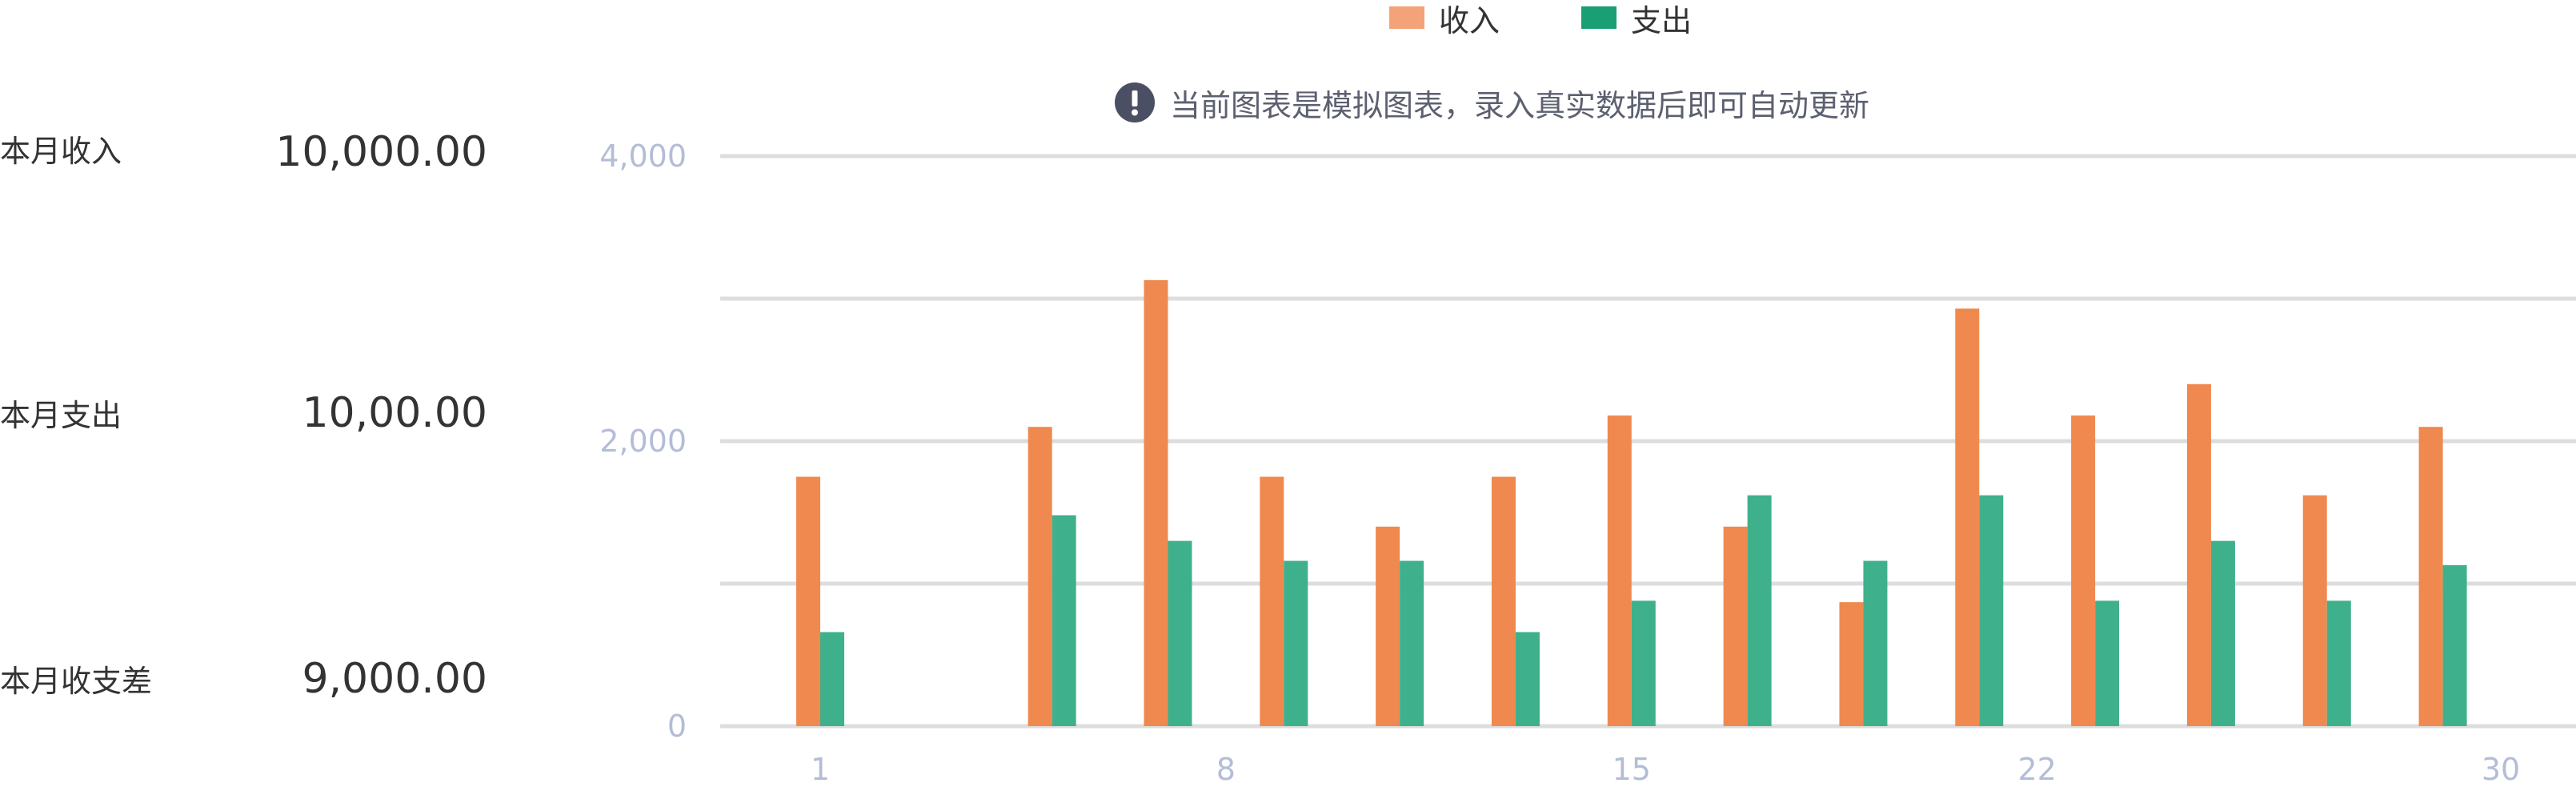 The image size is (2576, 795). What do you see at coordinates (76, 681) in the screenshot?
I see `stat-balance-label: 本月收支差` at bounding box center [76, 681].